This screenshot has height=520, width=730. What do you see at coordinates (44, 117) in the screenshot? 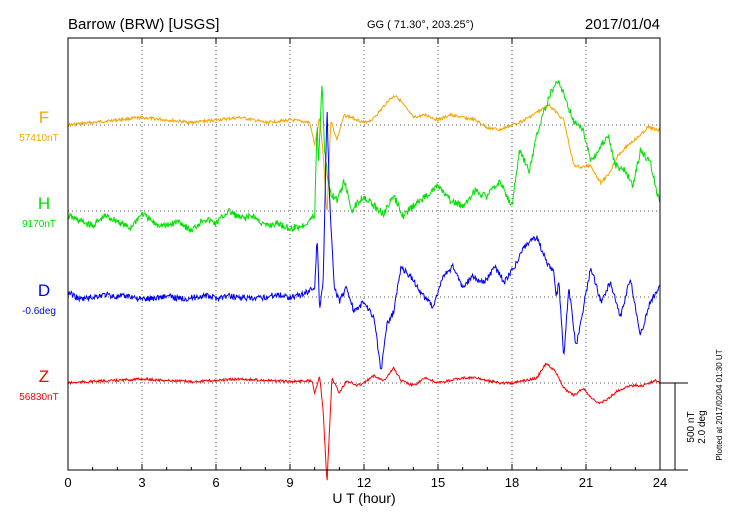
I see `series-name-f: F` at bounding box center [44, 117].